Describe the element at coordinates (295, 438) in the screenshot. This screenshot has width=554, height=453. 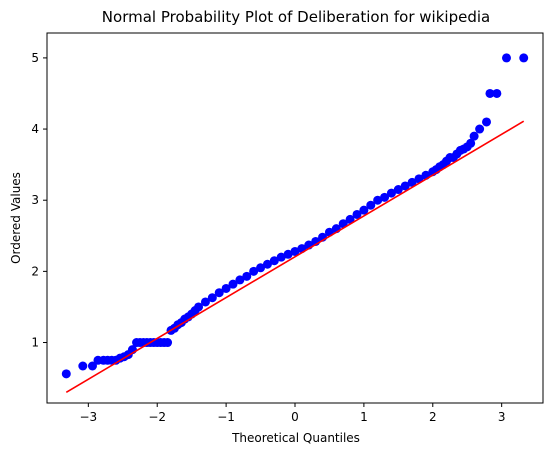
I see `x-axis-label: Theoretical Quantiles` at that location.